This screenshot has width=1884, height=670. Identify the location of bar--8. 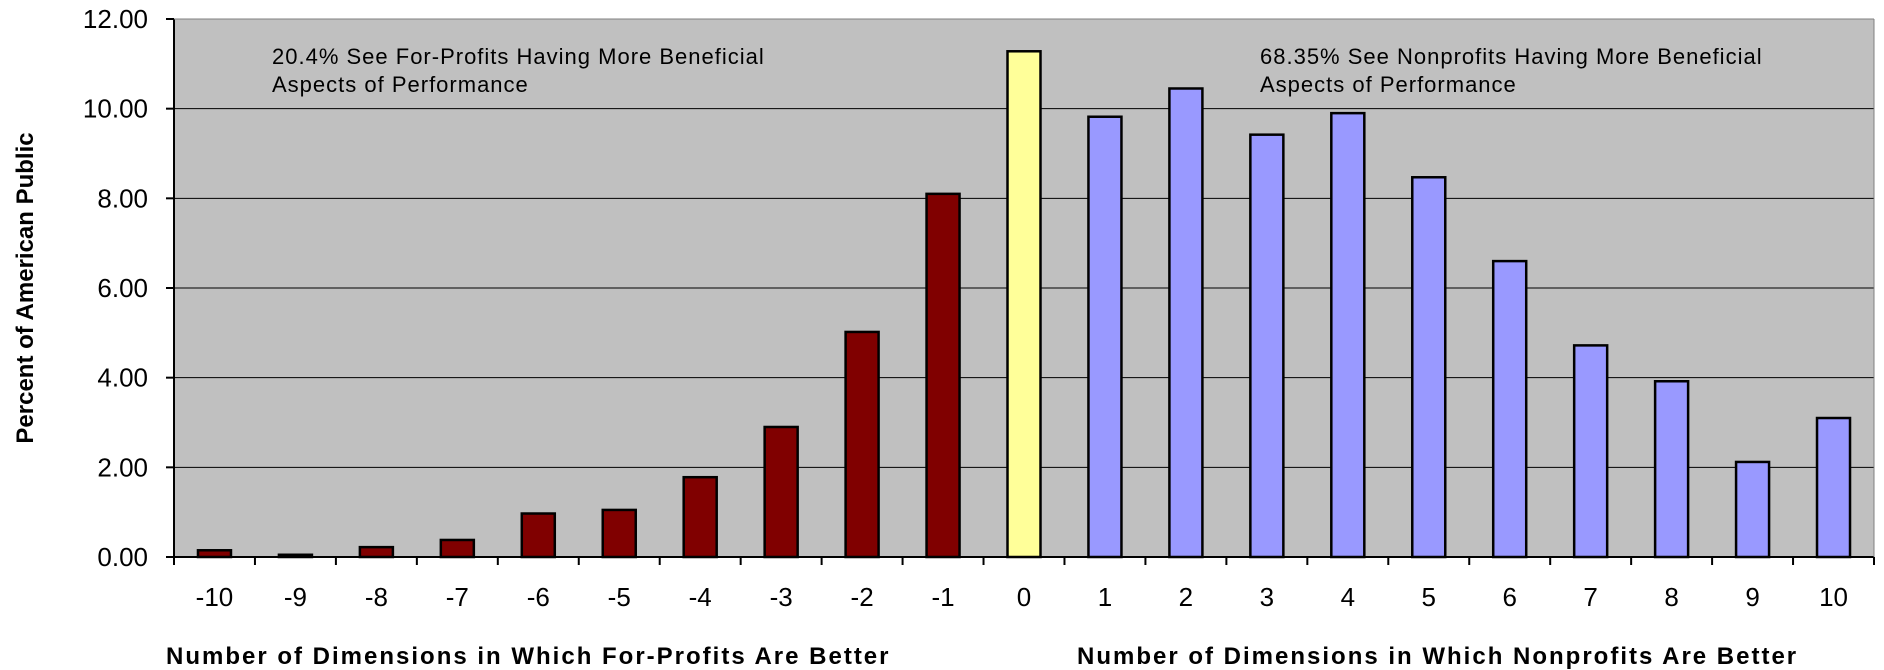
(376, 552).